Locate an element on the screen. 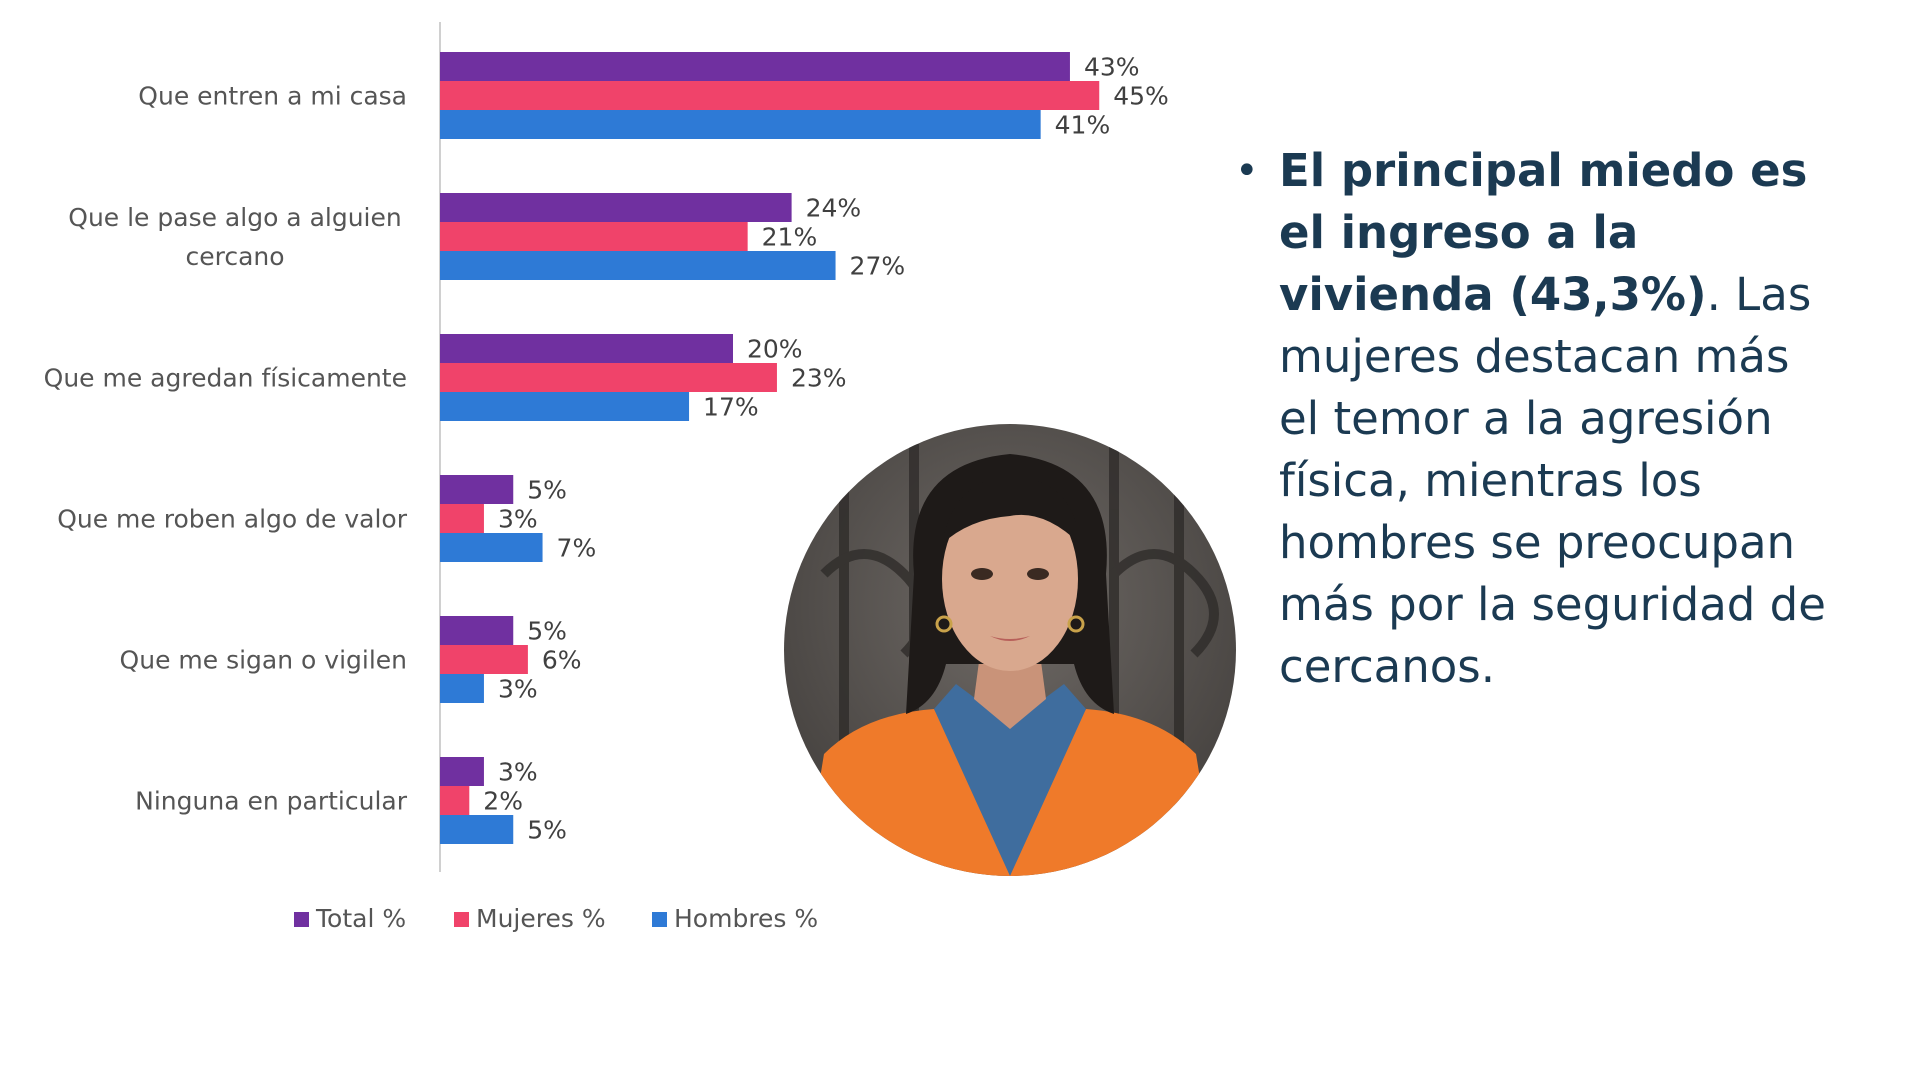 The width and height of the screenshot is (1920, 1080). data-label: 20% is located at coordinates (775, 349).